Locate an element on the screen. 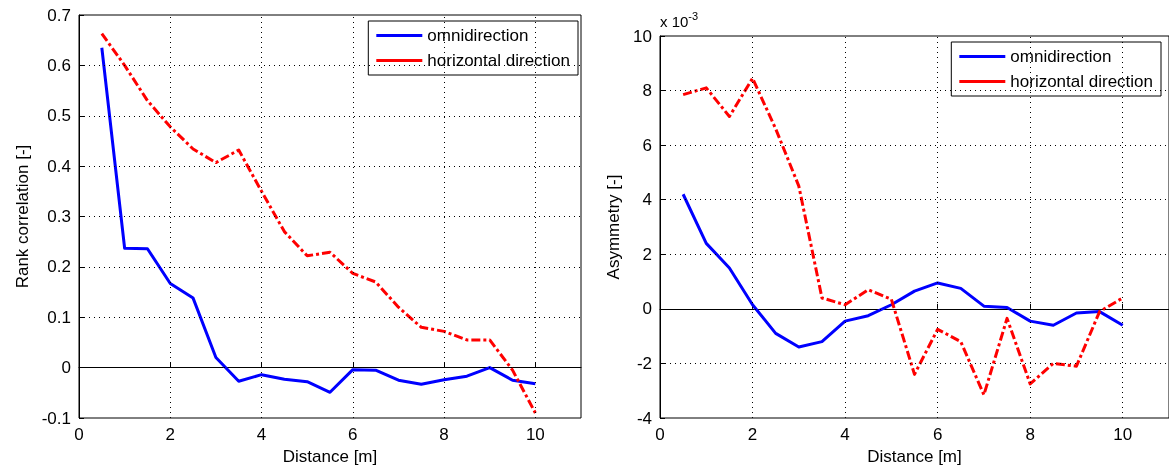 The height and width of the screenshot is (476, 1169). y-tick-label: 0.2 is located at coordinates (59, 267).